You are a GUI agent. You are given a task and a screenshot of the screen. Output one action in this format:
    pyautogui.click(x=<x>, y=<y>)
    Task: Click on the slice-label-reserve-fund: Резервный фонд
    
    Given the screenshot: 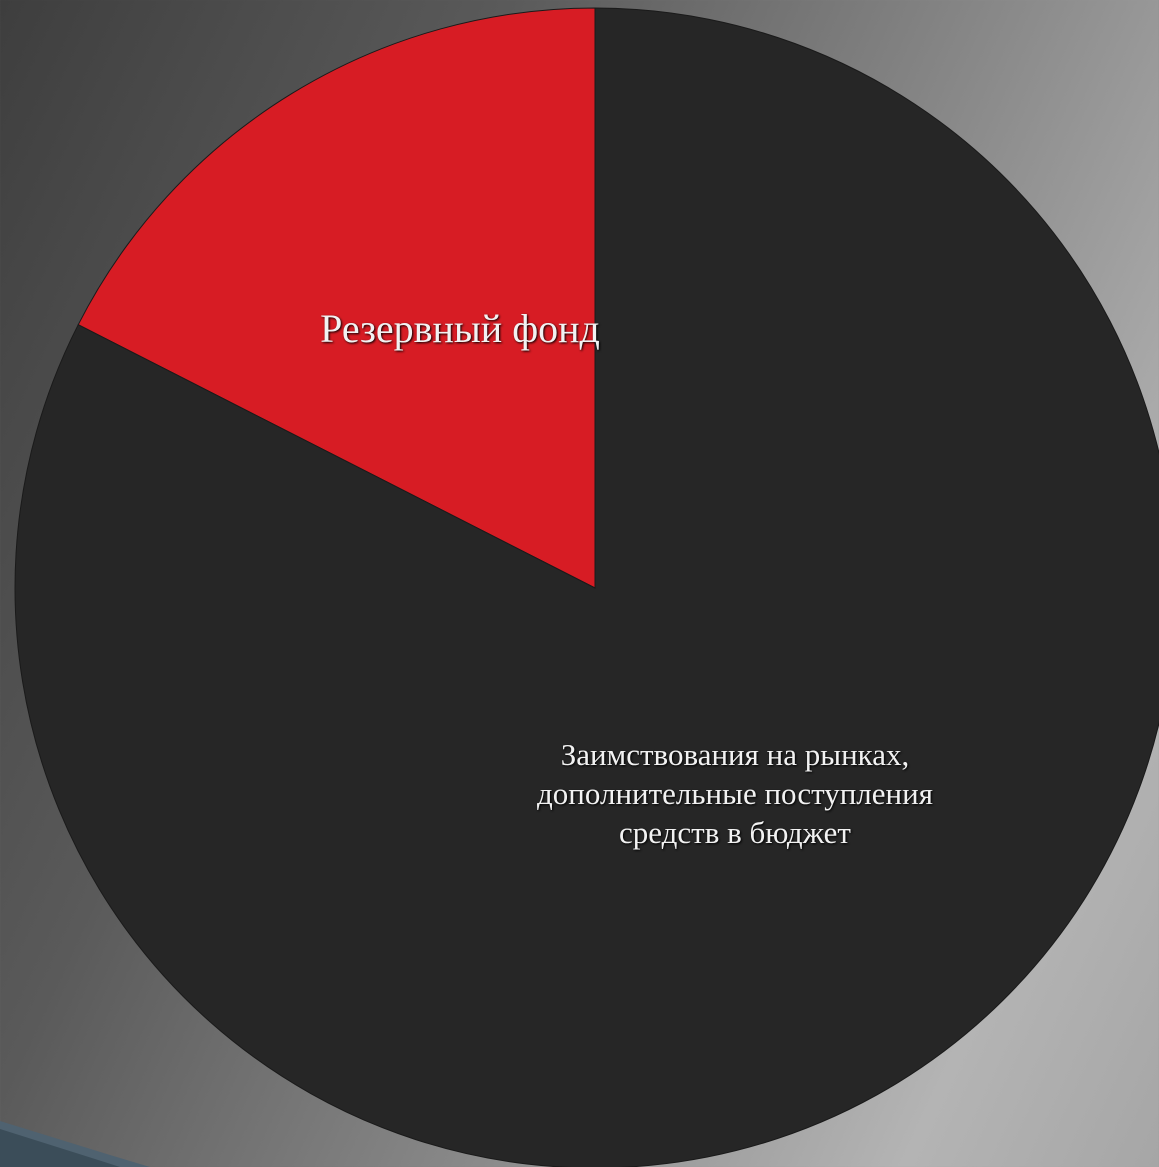 What is the action you would take?
    pyautogui.click(x=460, y=328)
    